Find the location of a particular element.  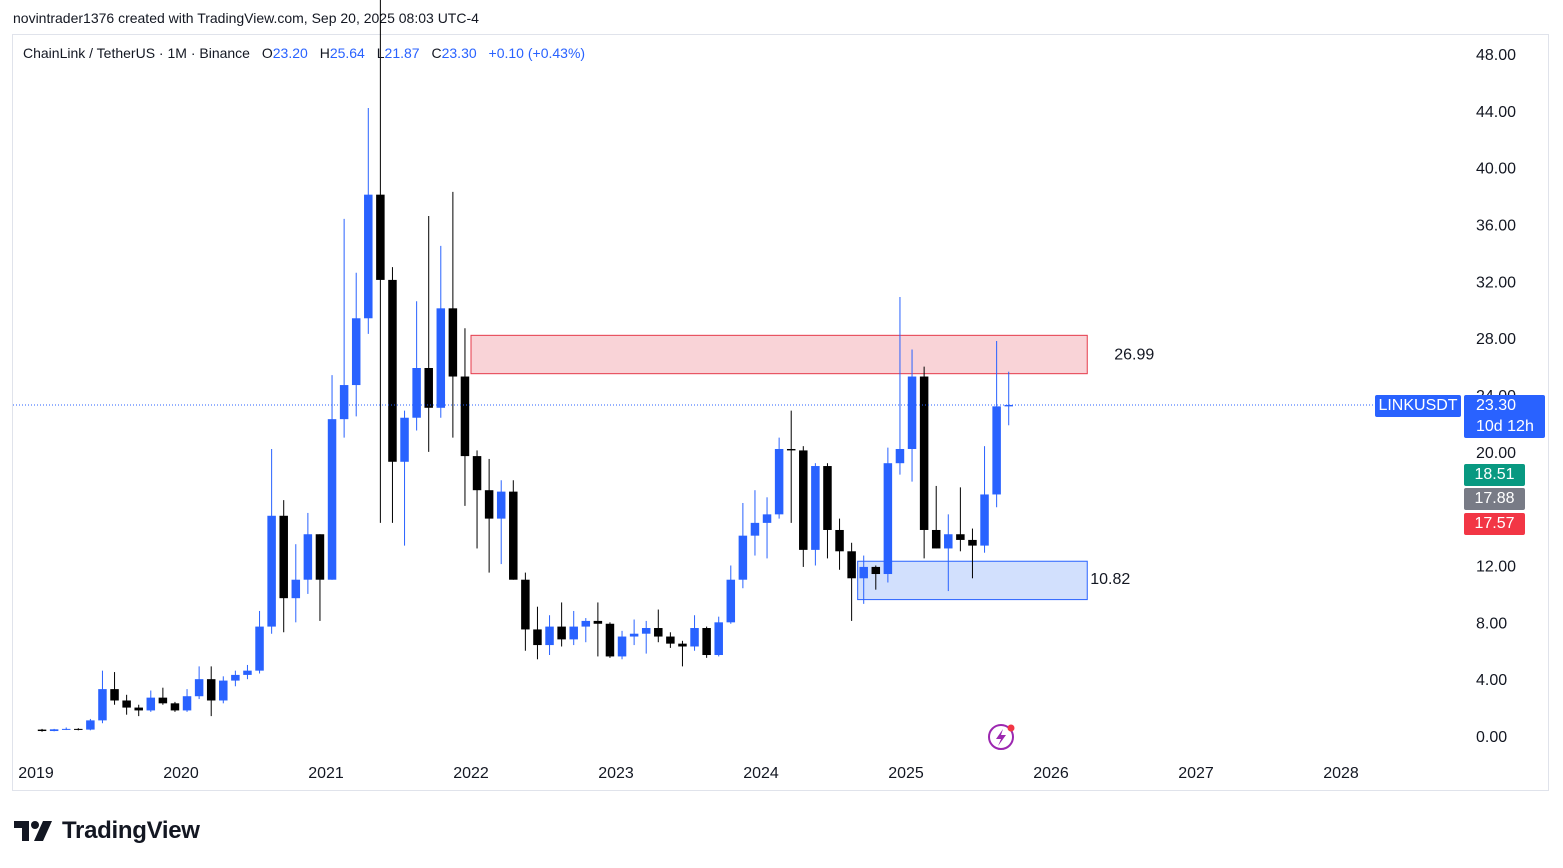

symbol-title: ChainLink / TetherUS · 1M · Binance is located at coordinates (136, 53).